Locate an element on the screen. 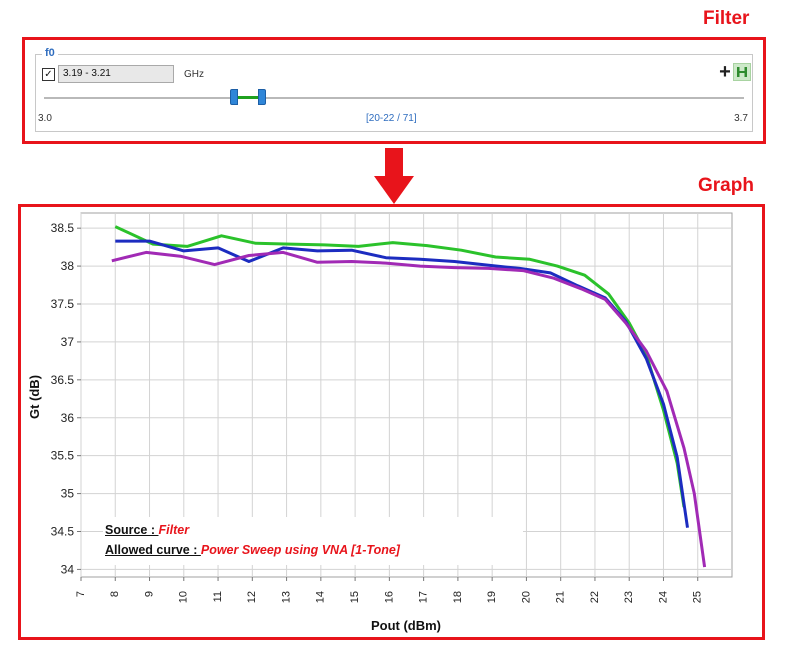 This screenshot has width=801, height=666. x-tick-label: 17 is located at coordinates (424, 597).